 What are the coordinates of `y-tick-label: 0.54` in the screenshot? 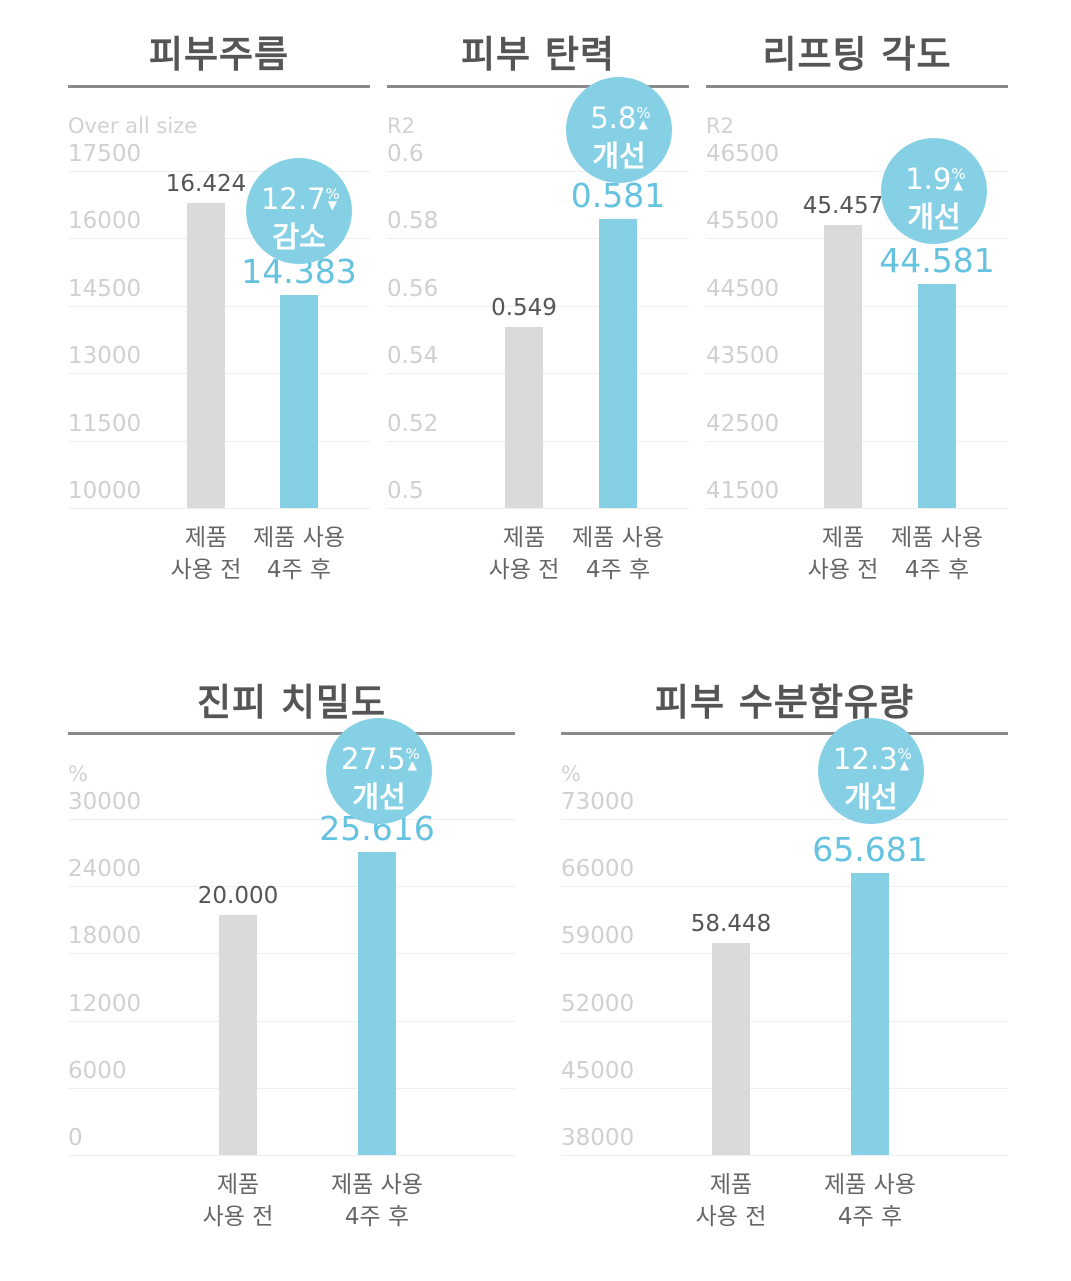 It's located at (413, 356).